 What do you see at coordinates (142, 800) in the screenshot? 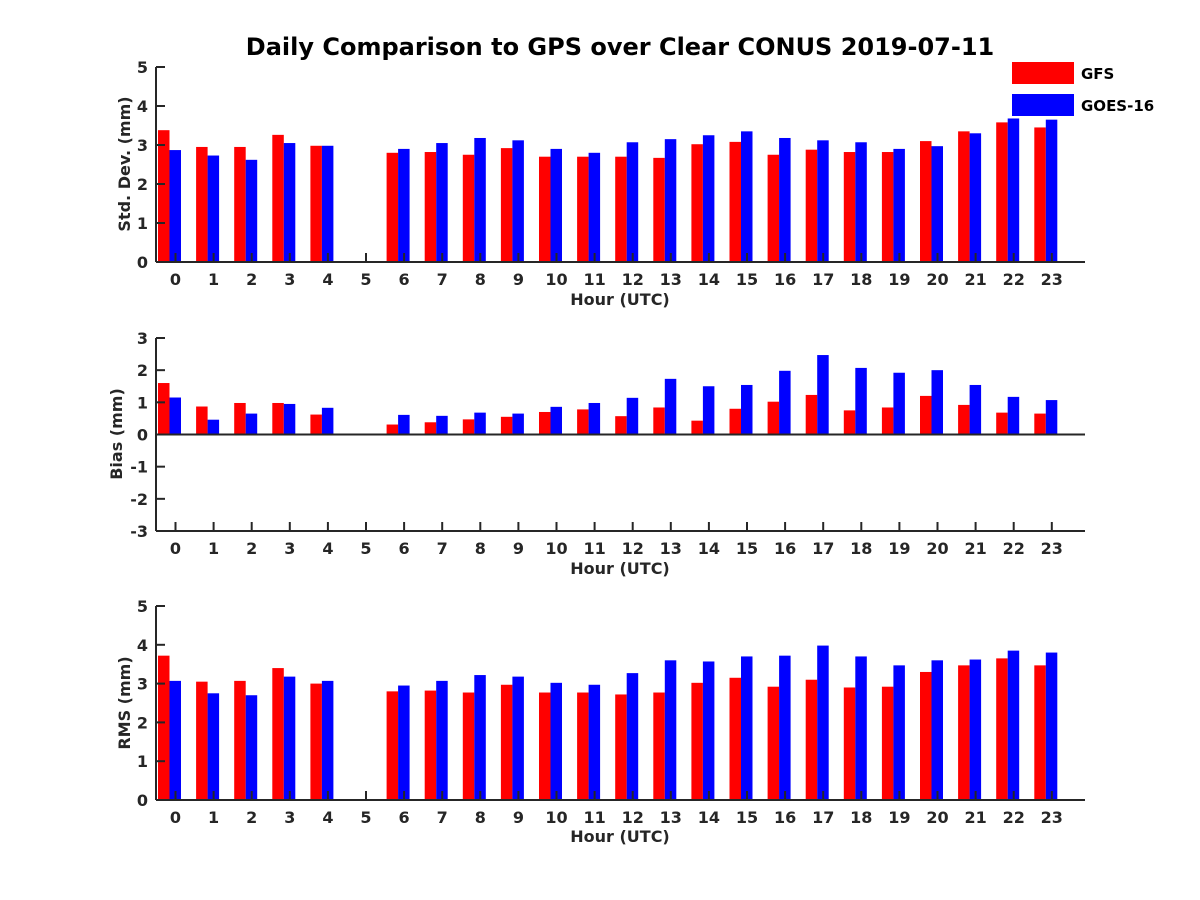
I see `y-tick-label-rms-0: 0` at bounding box center [142, 800].